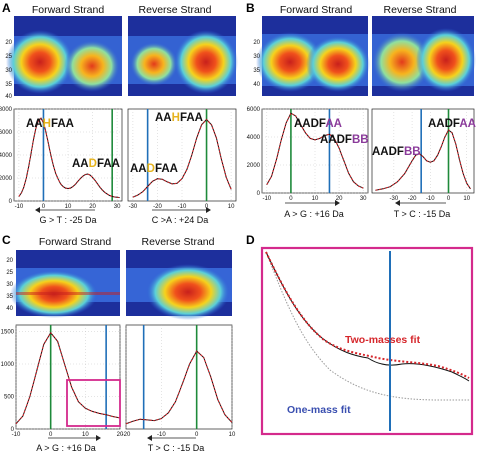 This screenshot has height=454, width=478. I want to click on caption-b-left-arrow, so click(312, 203).